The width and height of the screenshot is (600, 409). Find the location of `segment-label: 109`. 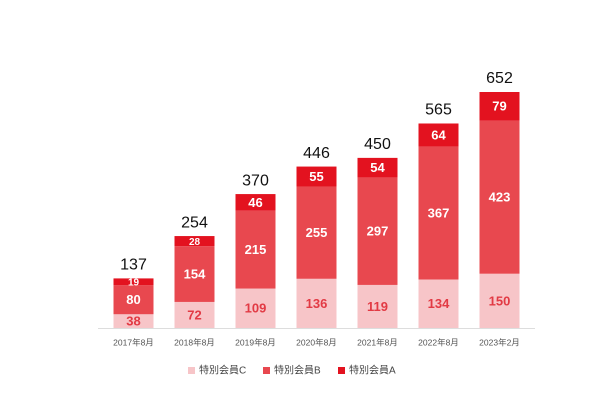

segment-label: 109 is located at coordinates (256, 308).